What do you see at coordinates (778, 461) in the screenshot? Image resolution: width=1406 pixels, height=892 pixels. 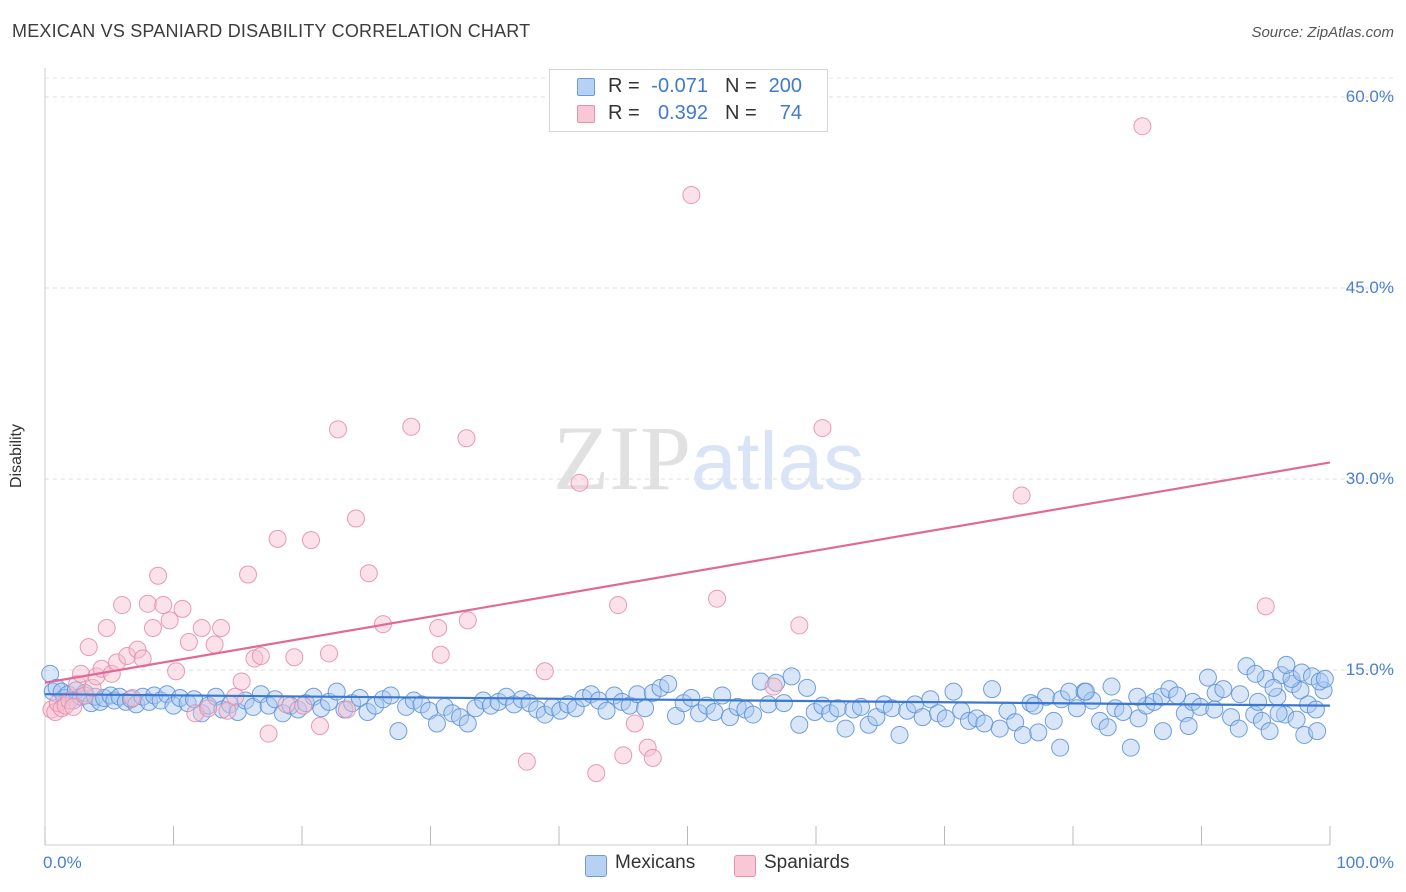 I see `watermark-atlas: atlas` at bounding box center [778, 461].